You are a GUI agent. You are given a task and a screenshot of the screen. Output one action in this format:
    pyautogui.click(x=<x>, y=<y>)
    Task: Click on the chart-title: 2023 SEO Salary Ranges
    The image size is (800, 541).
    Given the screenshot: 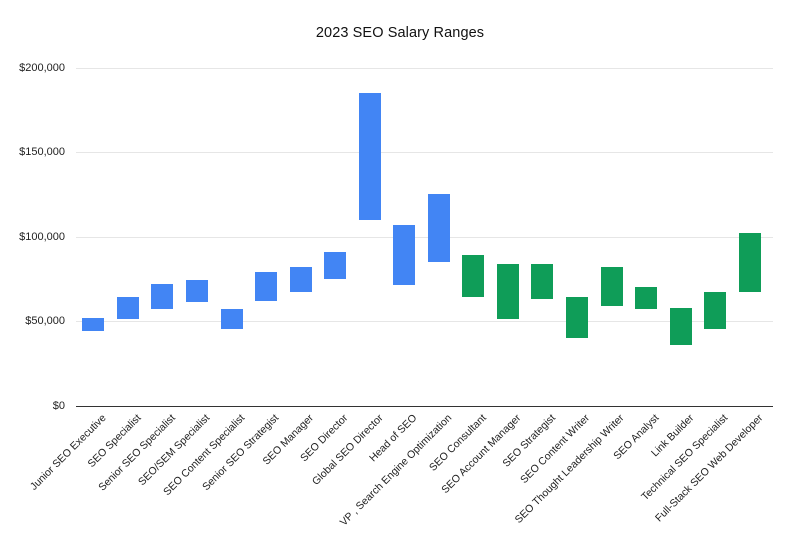 What is the action you would take?
    pyautogui.click(x=400, y=33)
    